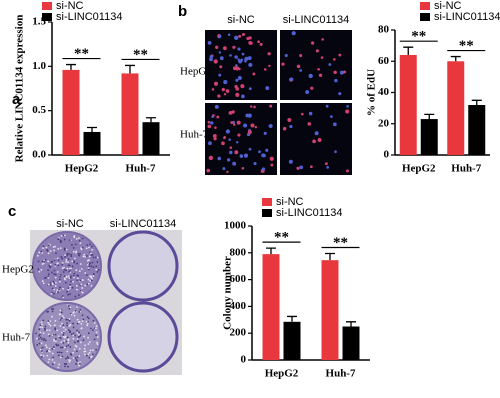  I want to click on y-tick-label: 20, so click(384, 123).